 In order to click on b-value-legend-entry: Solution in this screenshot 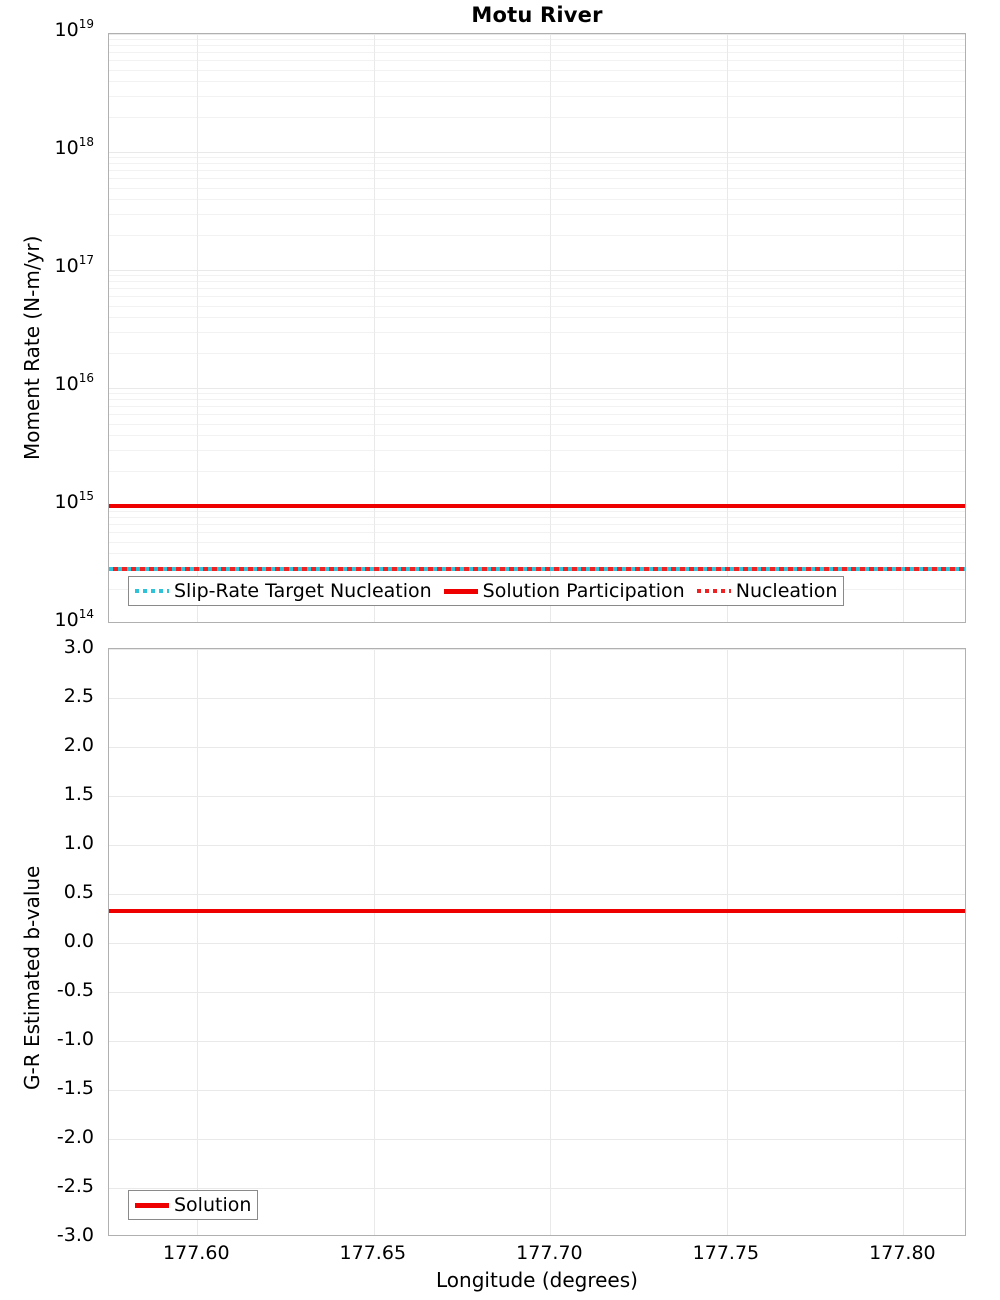, I will do `click(193, 1204)`.